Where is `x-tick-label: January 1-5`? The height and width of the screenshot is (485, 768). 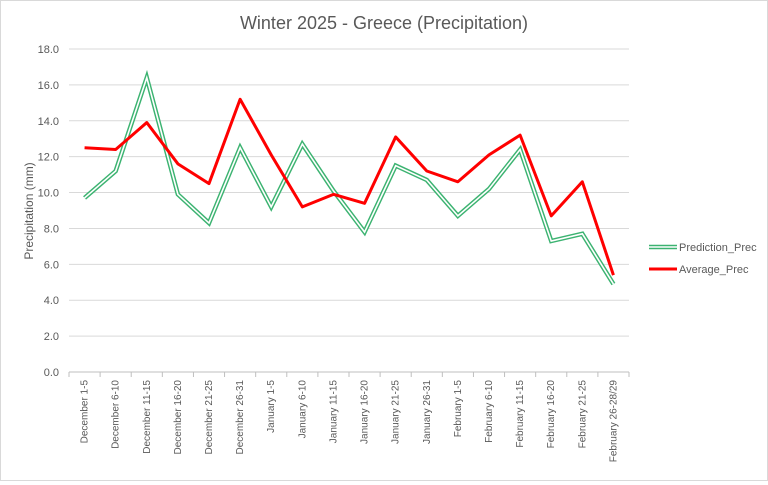 x-tick-label: January 1-5 is located at coordinates (271, 406).